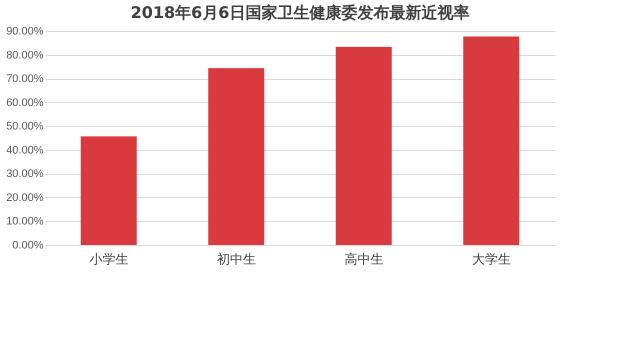 This screenshot has height=356, width=628. What do you see at coordinates (236, 260) in the screenshot?
I see `x-tick-label: 初中生` at bounding box center [236, 260].